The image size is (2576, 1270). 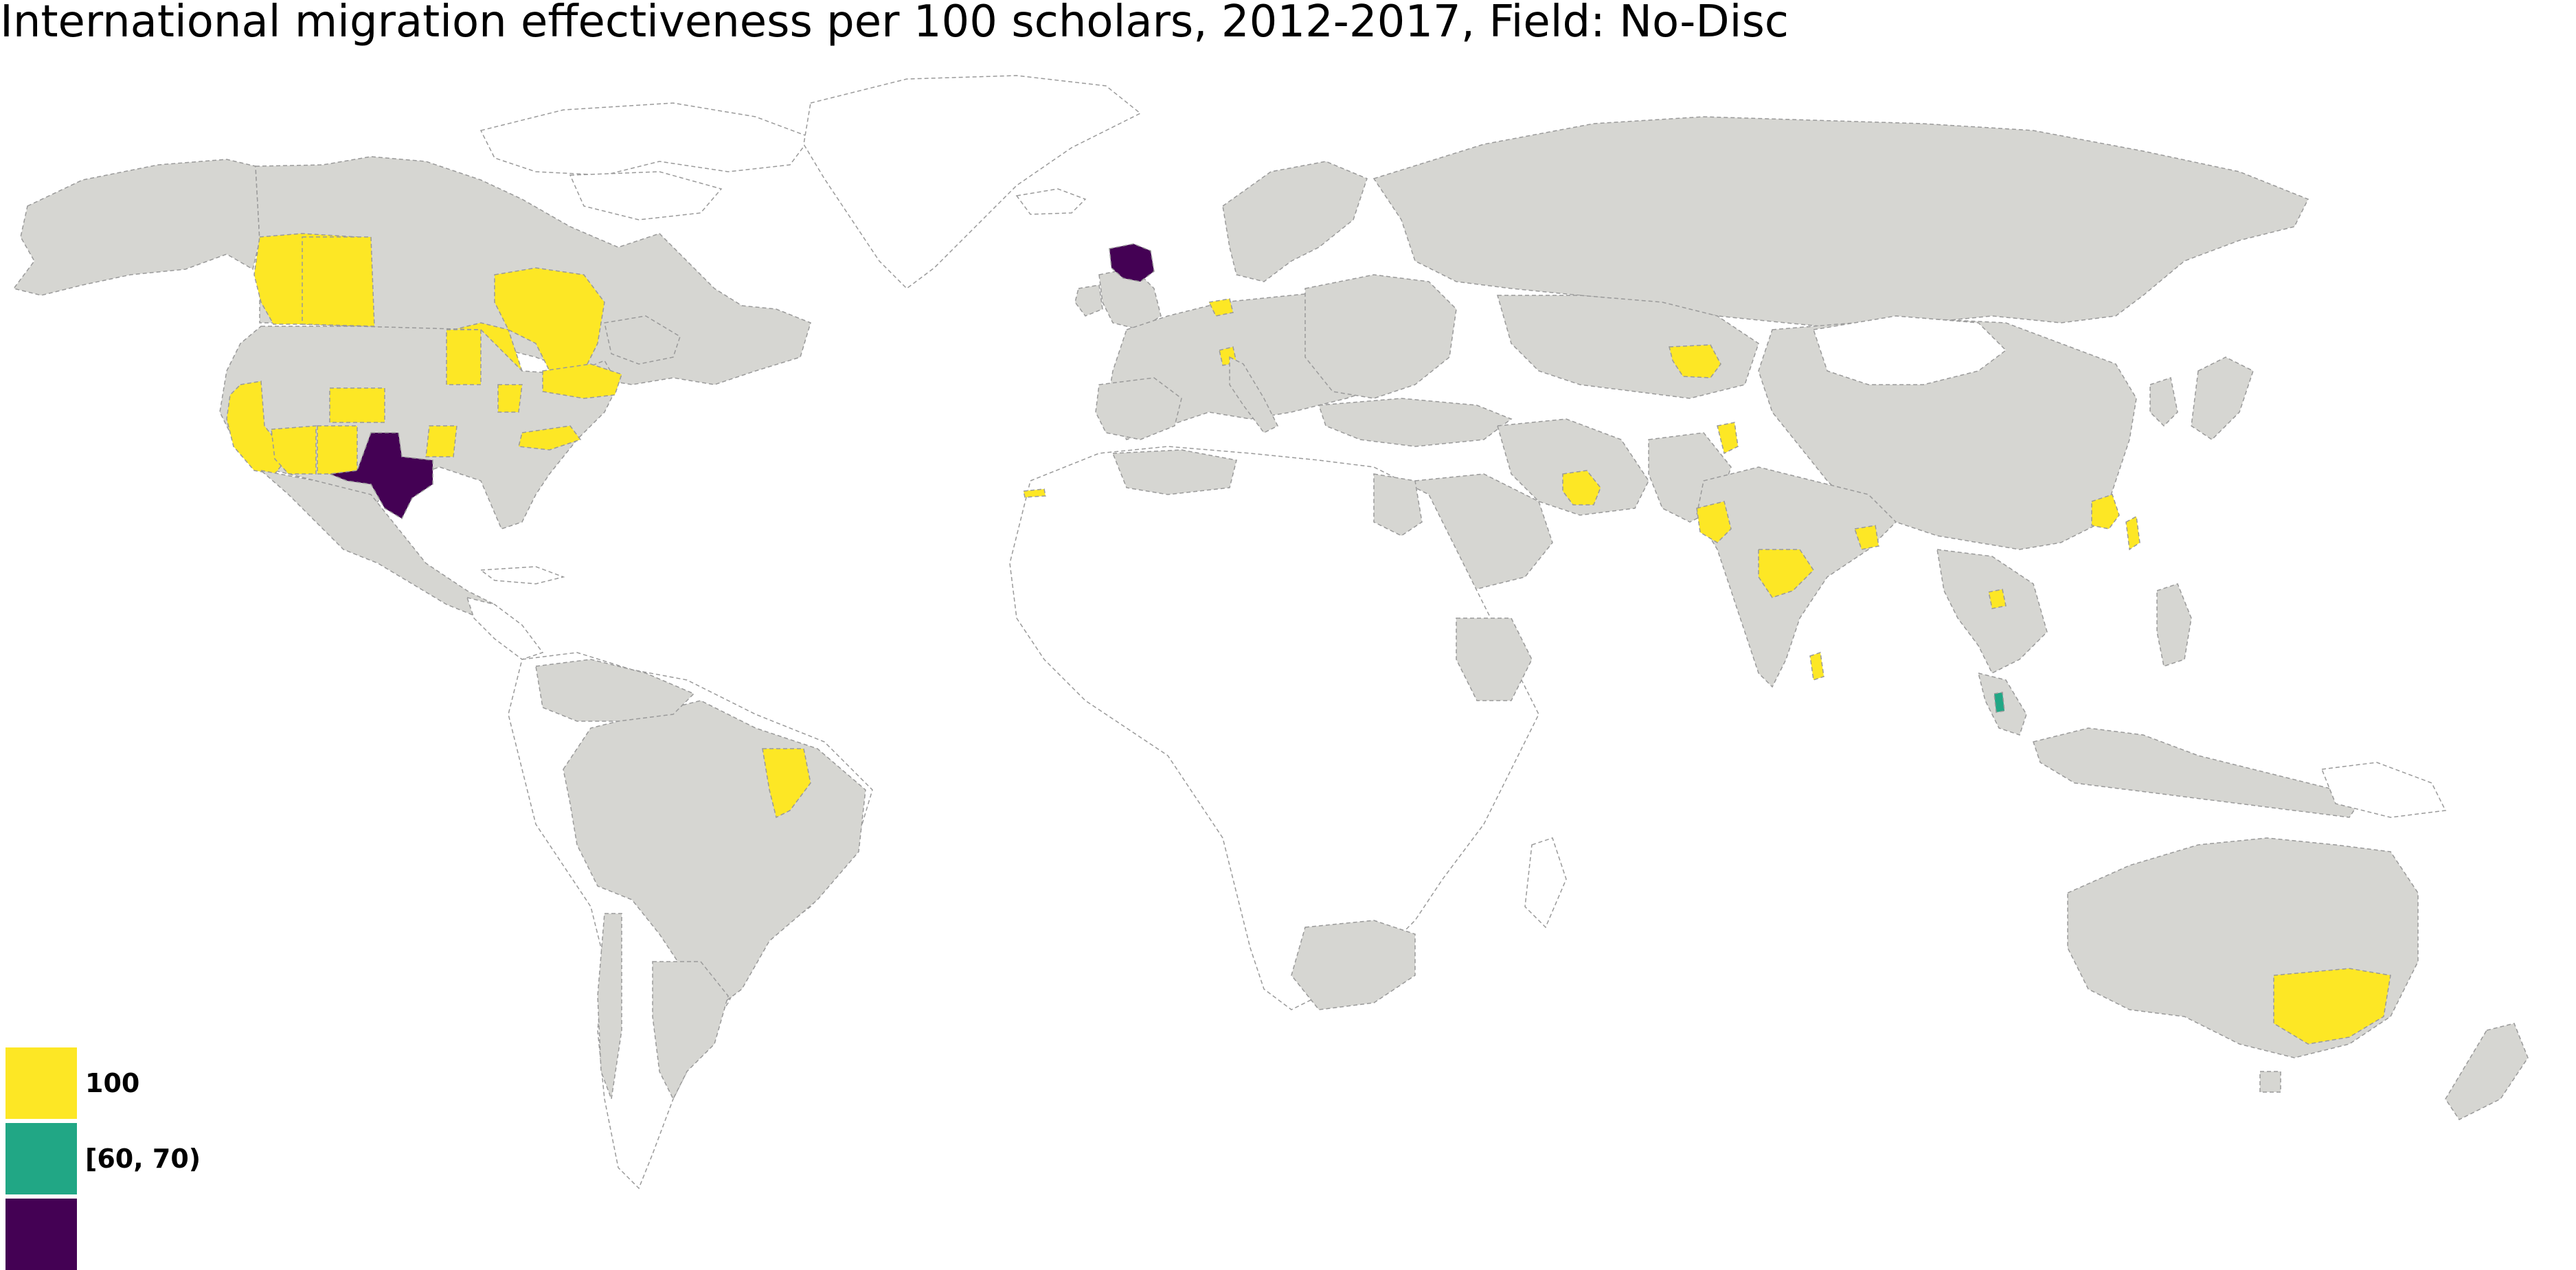 I want to click on quebec, so click(x=549, y=319).